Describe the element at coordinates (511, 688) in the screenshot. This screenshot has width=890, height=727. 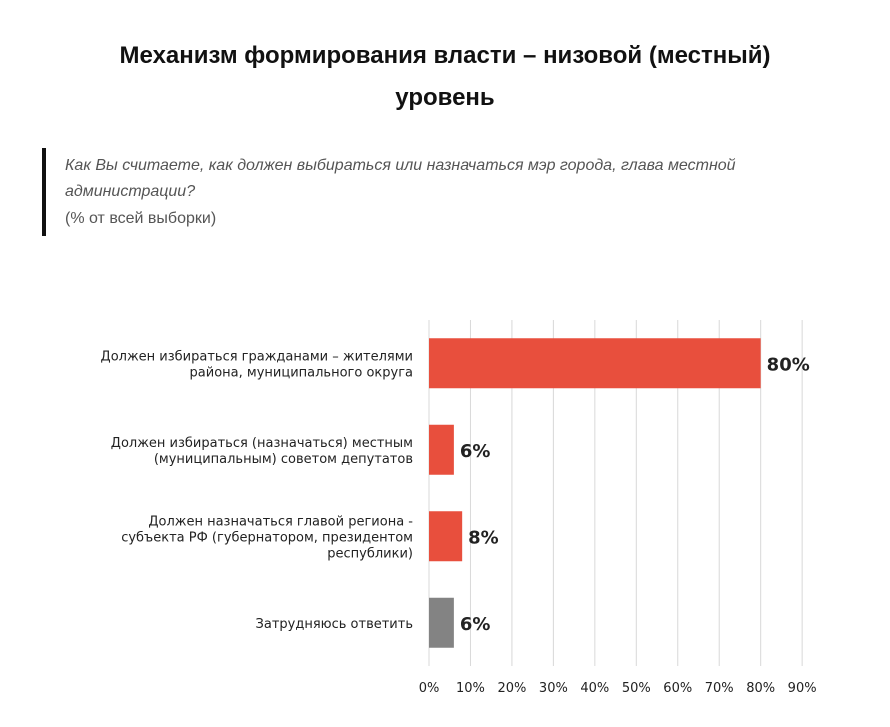
I see `x-tick-label: 20%` at that location.